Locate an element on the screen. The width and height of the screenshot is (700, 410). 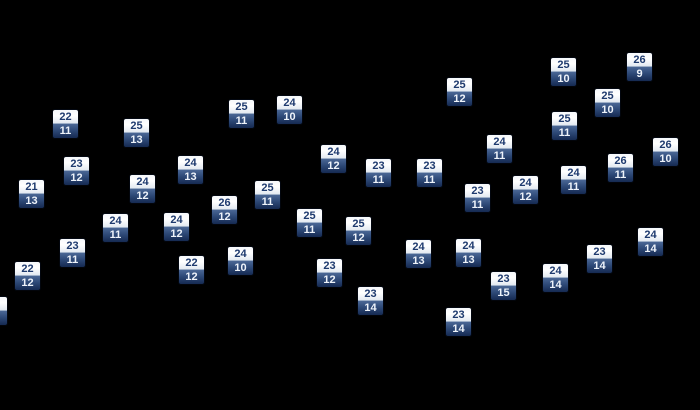
temp-marker: 22 11 is located at coordinates (65, 124).